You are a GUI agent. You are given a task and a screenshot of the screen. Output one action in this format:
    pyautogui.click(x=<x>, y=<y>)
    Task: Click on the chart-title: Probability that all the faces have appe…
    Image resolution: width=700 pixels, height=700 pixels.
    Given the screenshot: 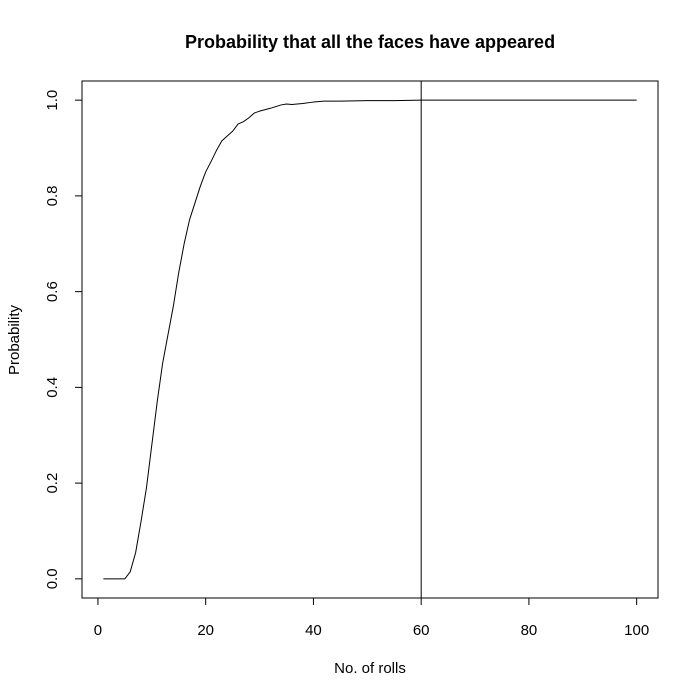 What is the action you would take?
    pyautogui.click(x=370, y=42)
    